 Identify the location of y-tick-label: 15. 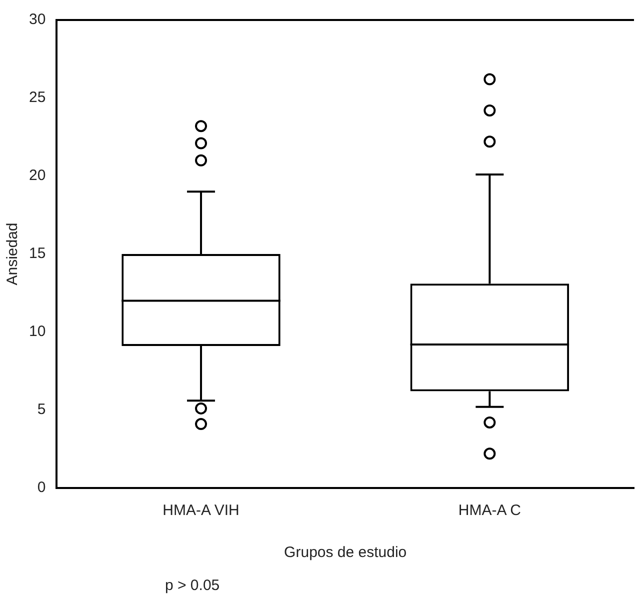
(37, 253).